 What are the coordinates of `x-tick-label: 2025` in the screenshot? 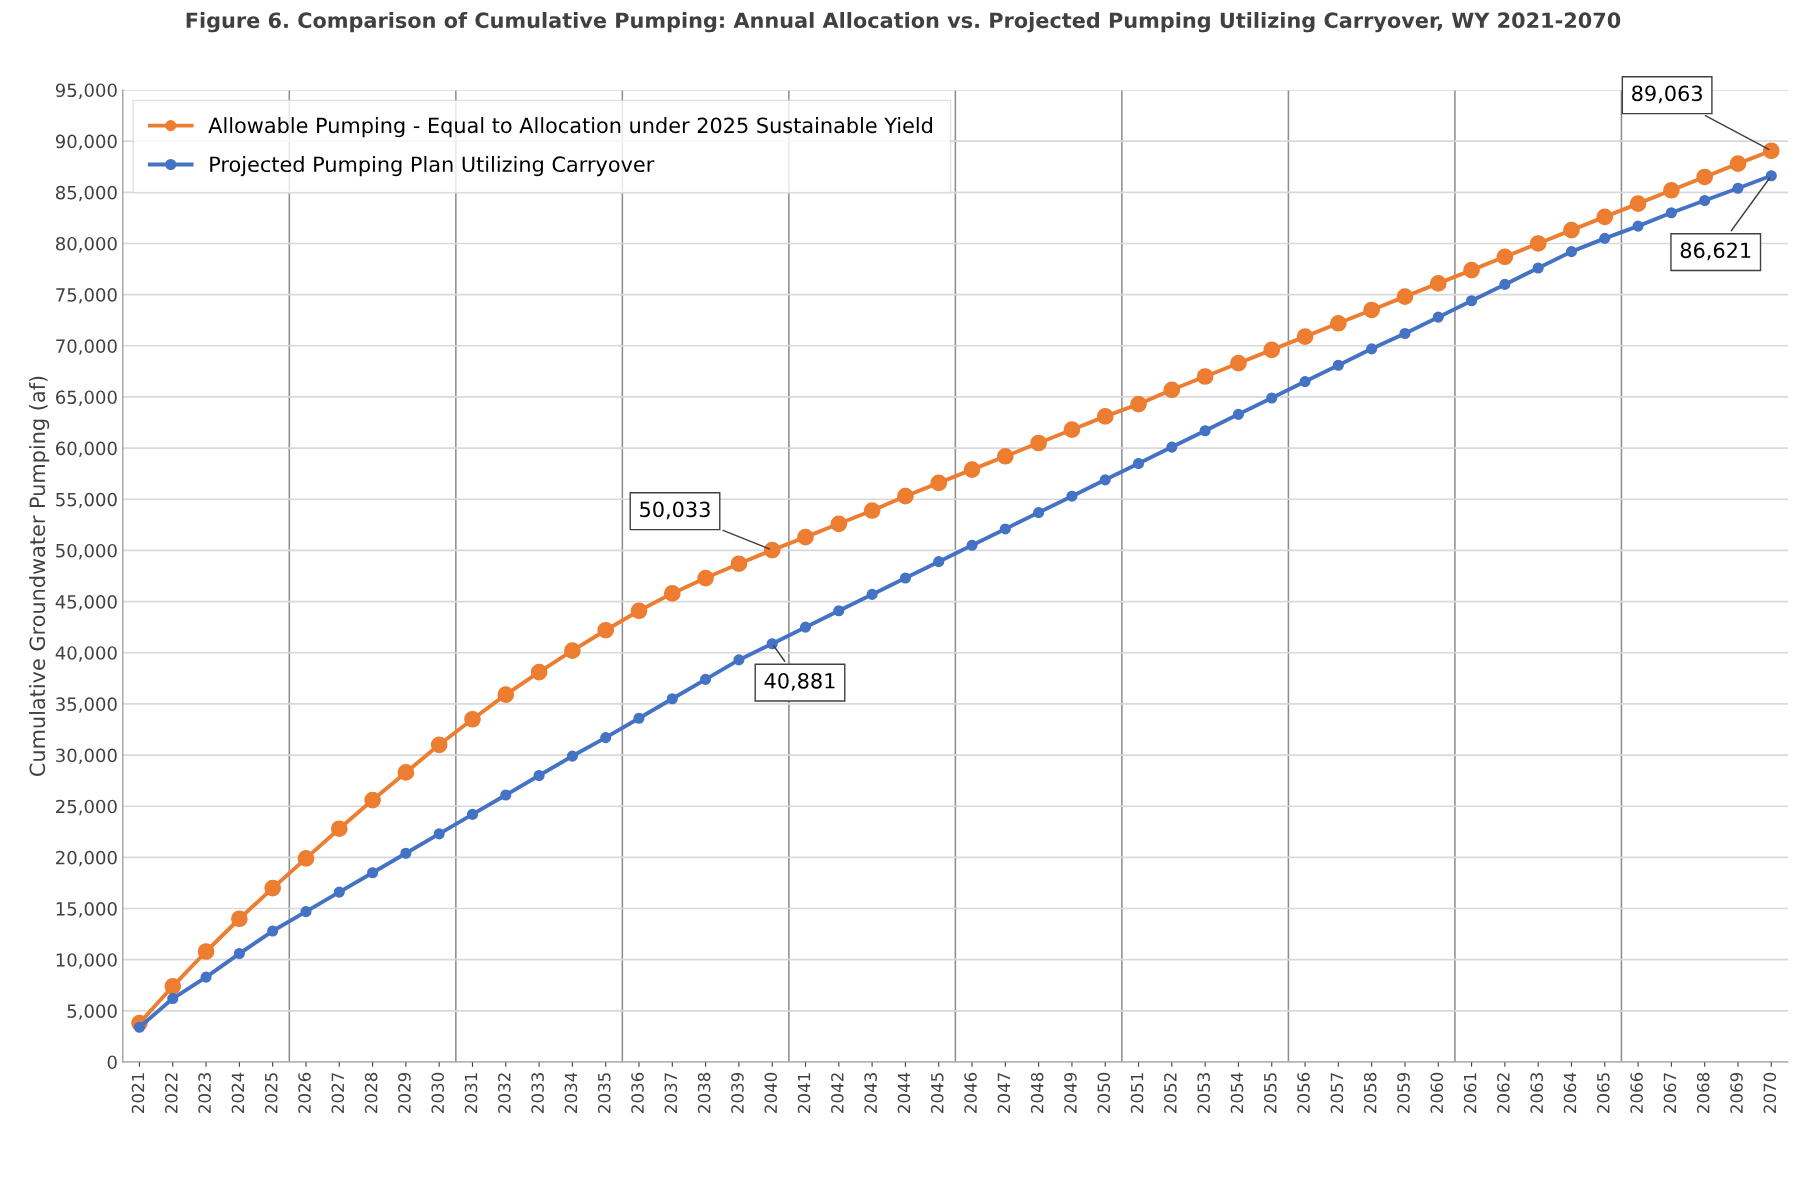 It's located at (271, 1093).